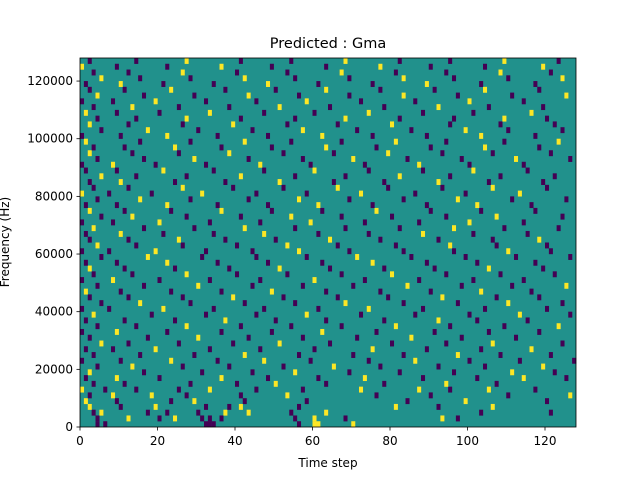 The width and height of the screenshot is (640, 480). I want to click on x-tick-label: 60, so click(312, 441).